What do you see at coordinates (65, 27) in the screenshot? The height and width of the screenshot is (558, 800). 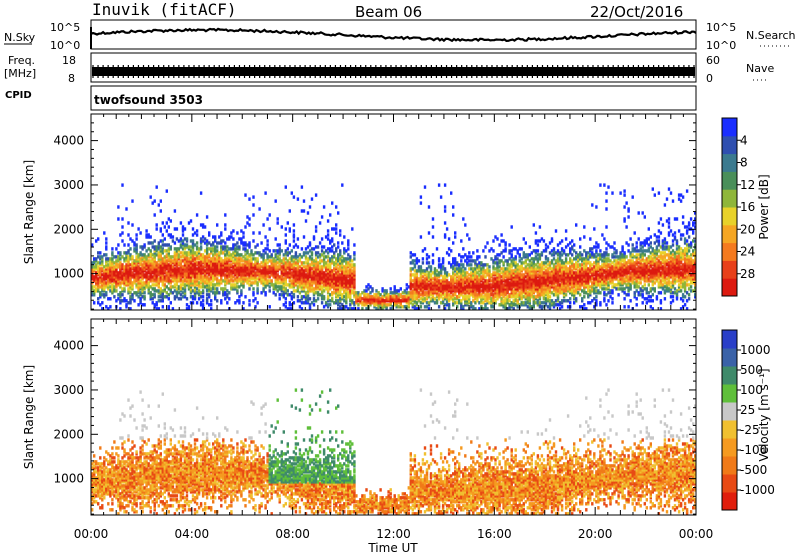 I see `nsky-left-tick-high: 10^5` at bounding box center [65, 27].